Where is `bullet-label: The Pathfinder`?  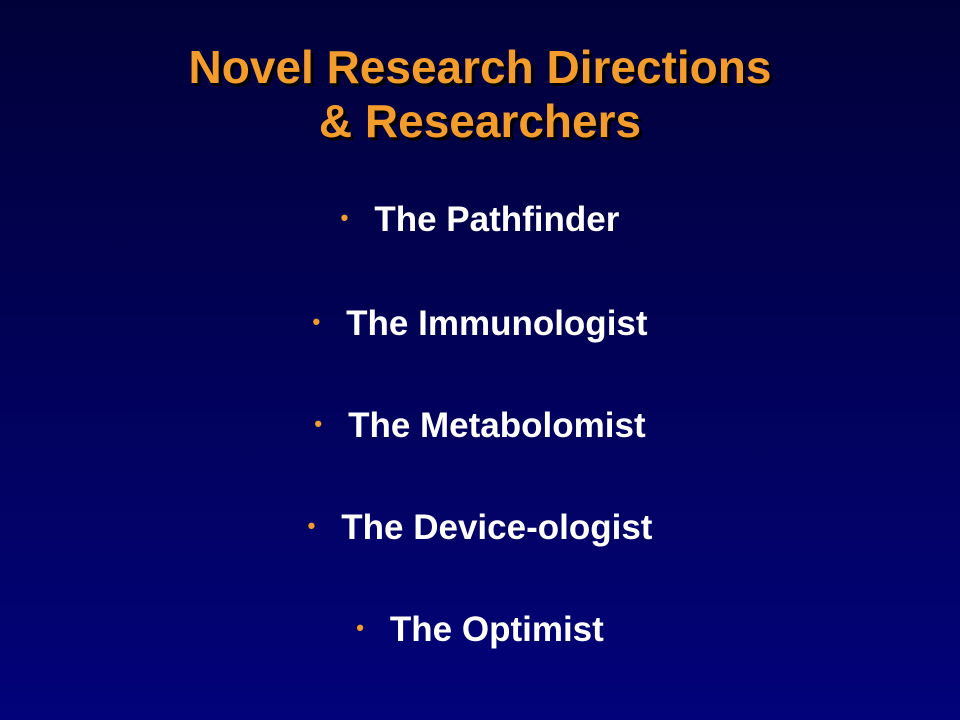
bullet-label: The Pathfinder is located at coordinates (497, 219).